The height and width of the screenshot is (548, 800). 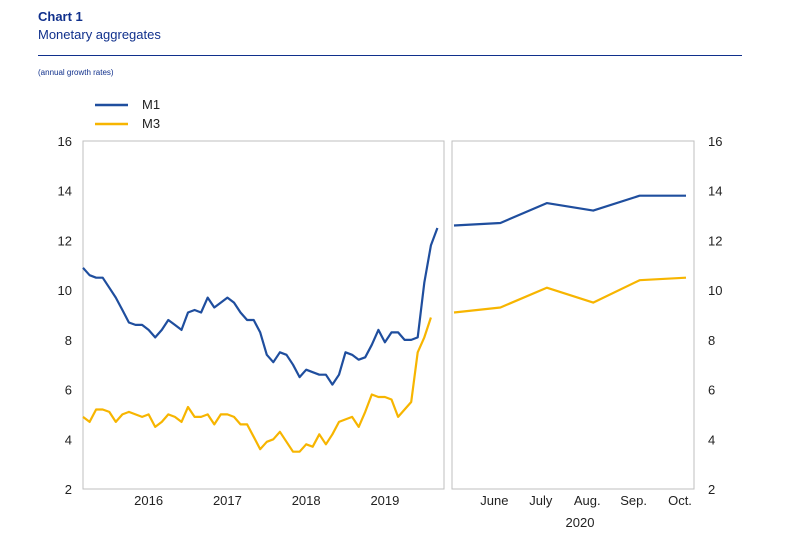 What do you see at coordinates (390, 55) in the screenshot?
I see `title-rule` at bounding box center [390, 55].